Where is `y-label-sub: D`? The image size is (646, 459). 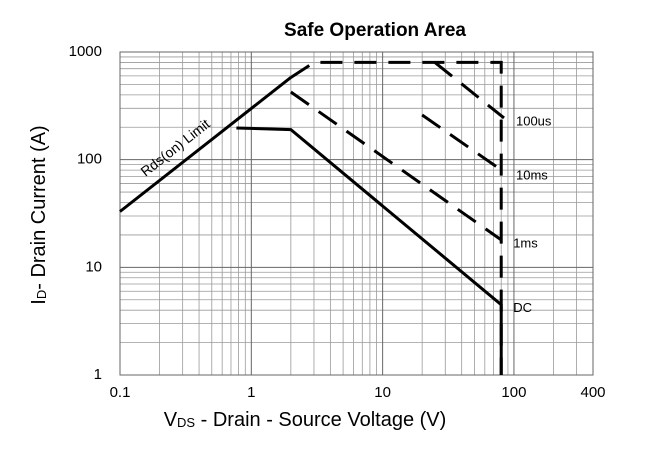
y-label-sub: D is located at coordinates (41, 294).